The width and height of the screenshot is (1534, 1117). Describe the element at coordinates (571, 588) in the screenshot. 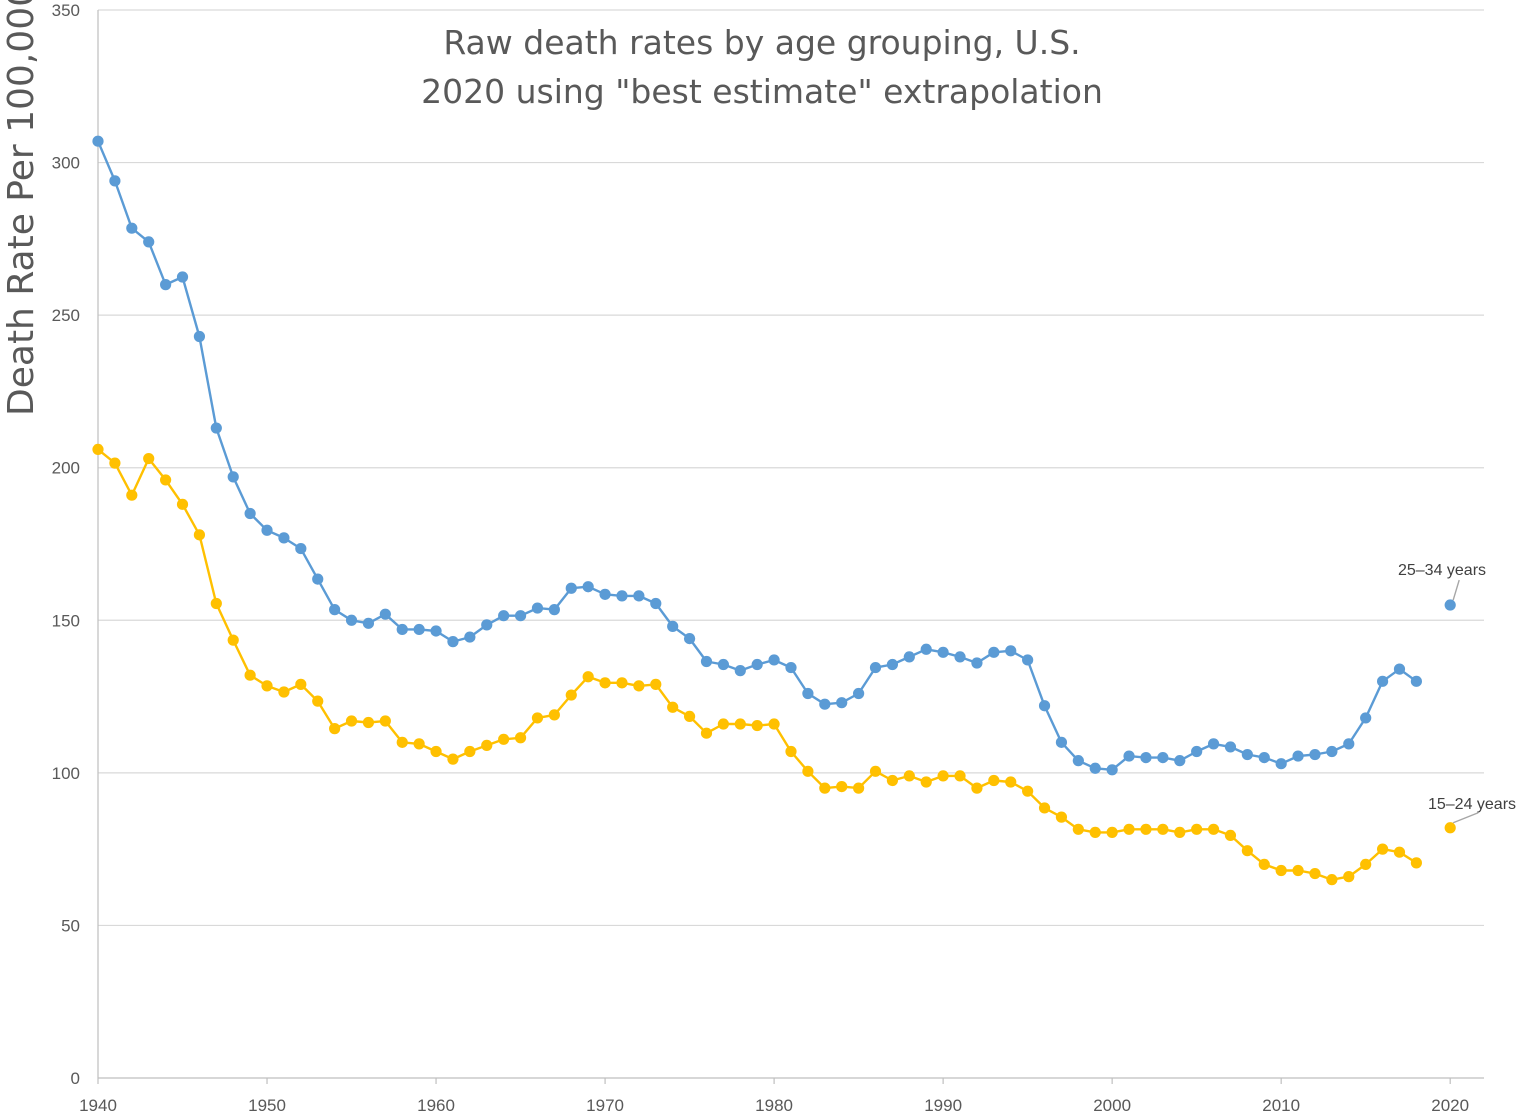

I see `series-0-point-1968` at that location.